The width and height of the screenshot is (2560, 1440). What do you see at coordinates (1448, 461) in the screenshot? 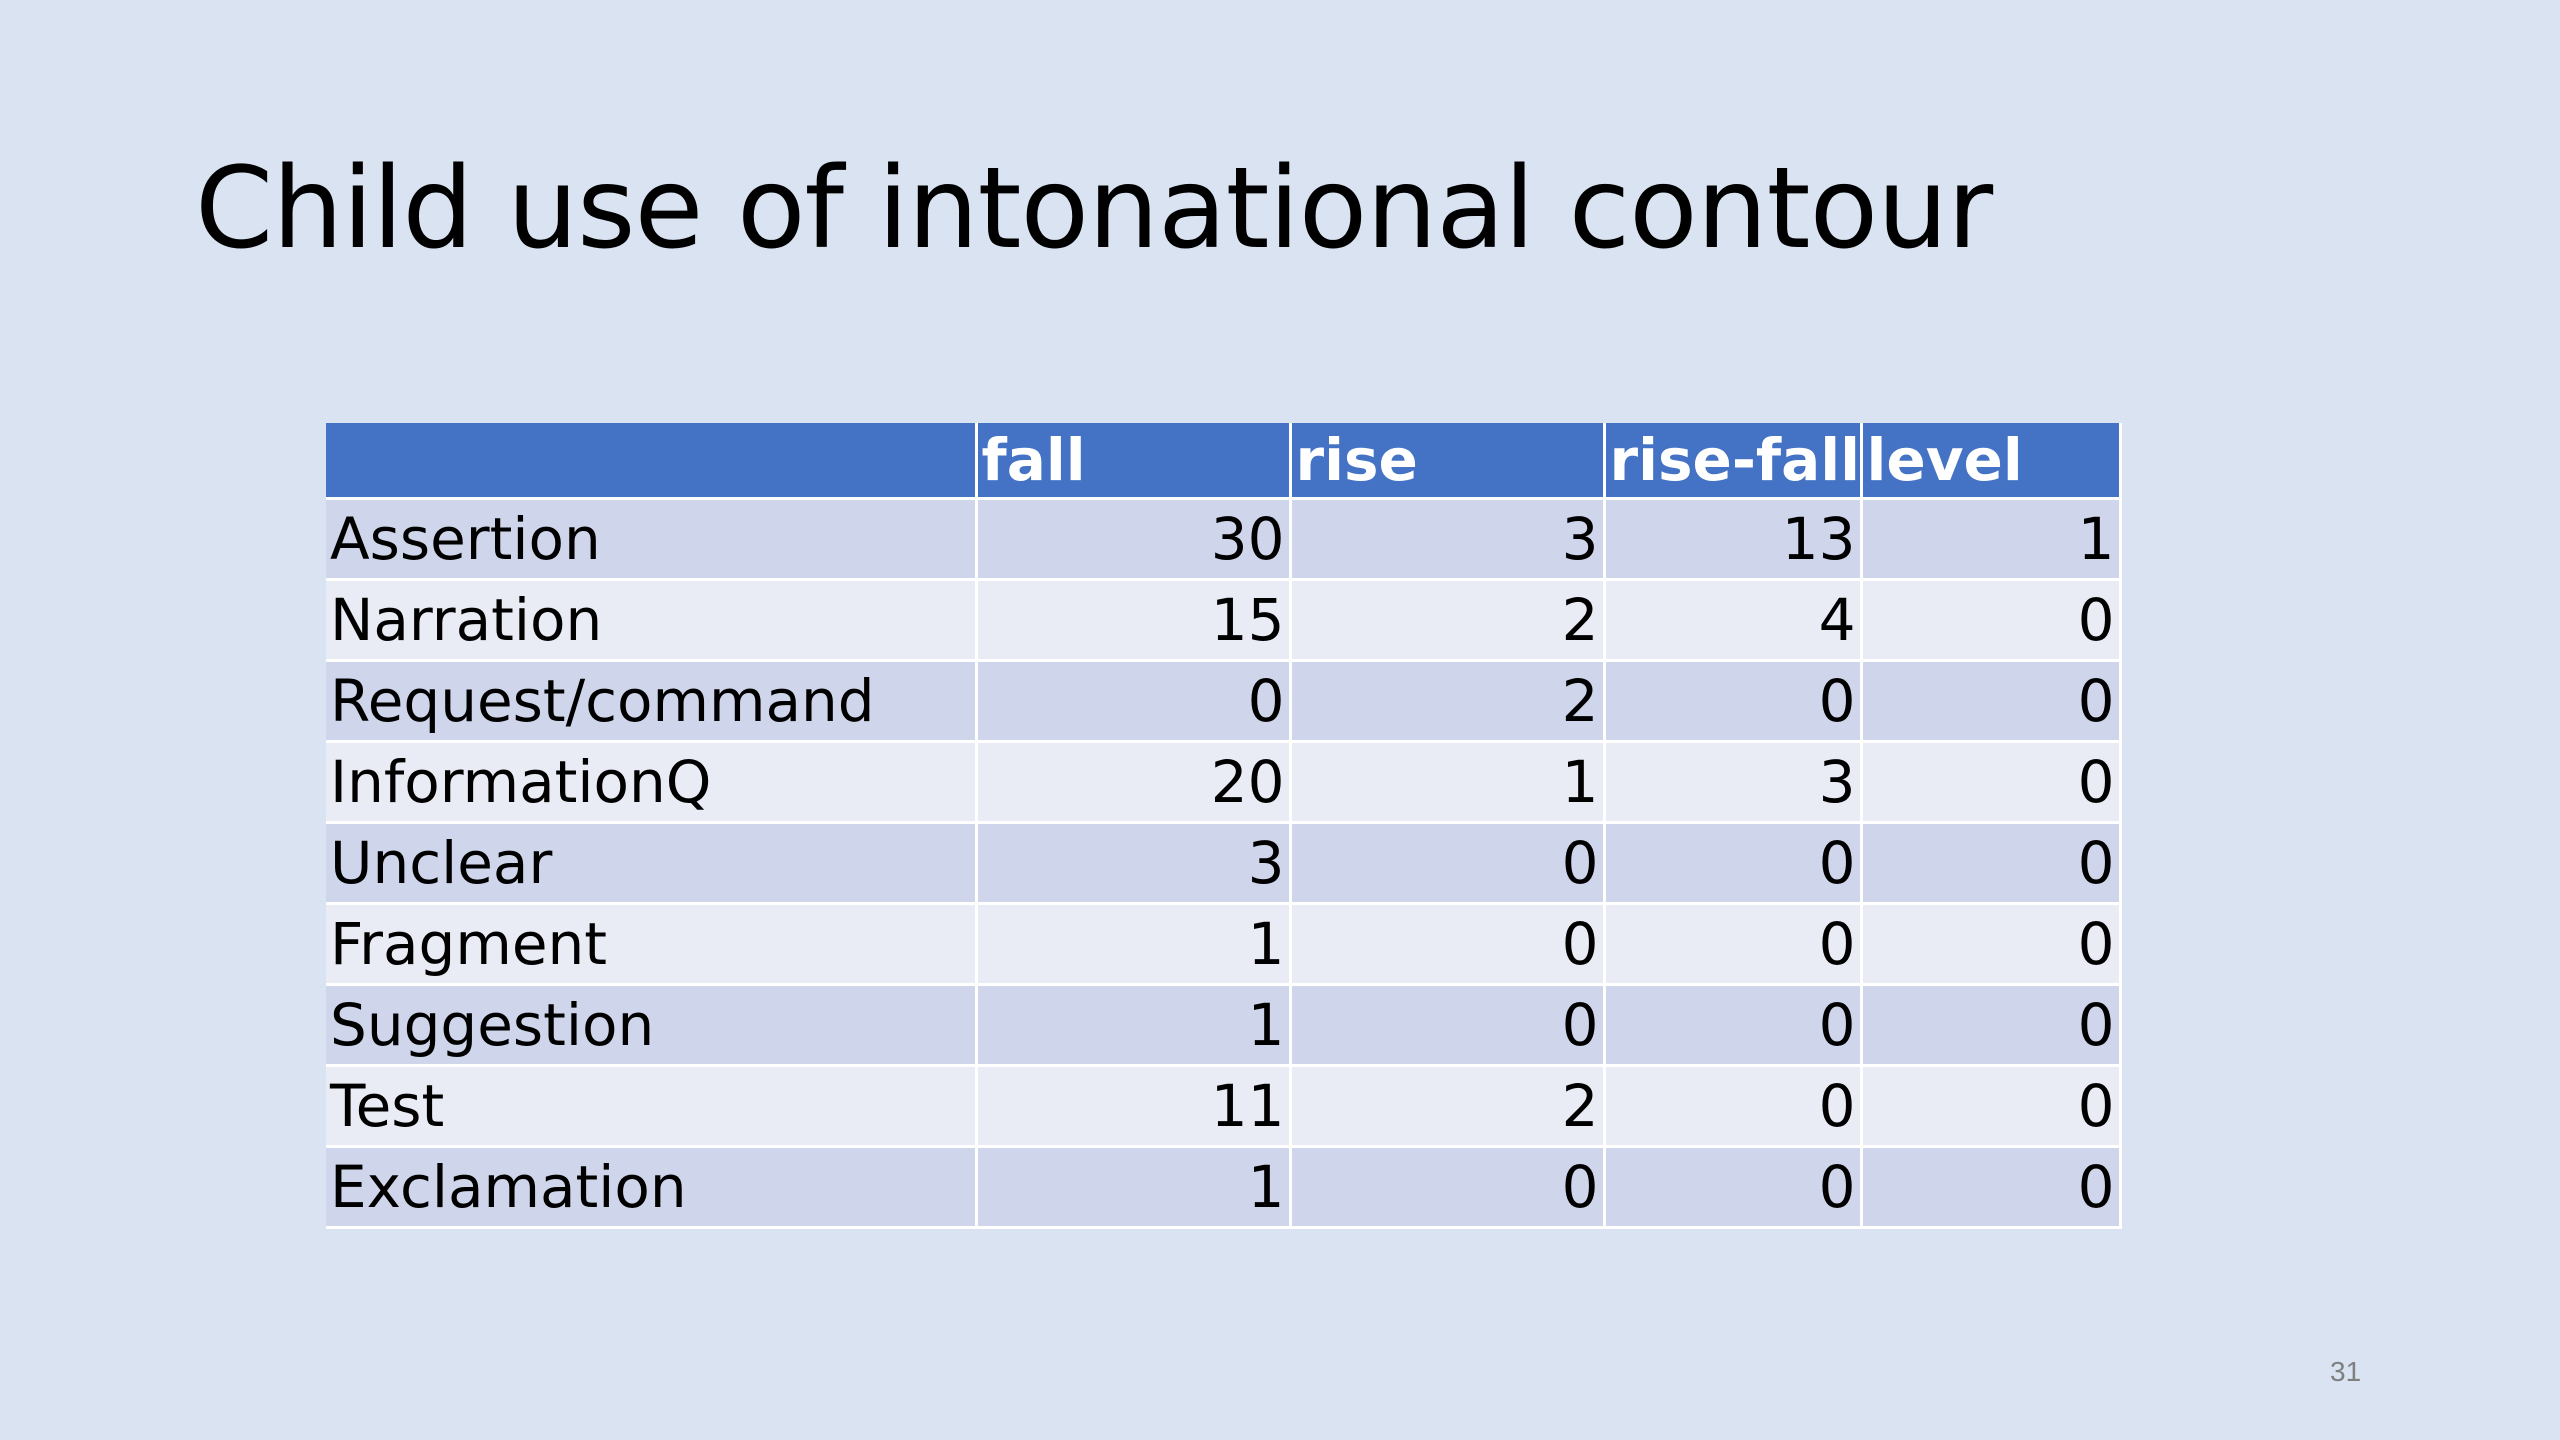
I see `header-cell-rise: rise` at bounding box center [1448, 461].